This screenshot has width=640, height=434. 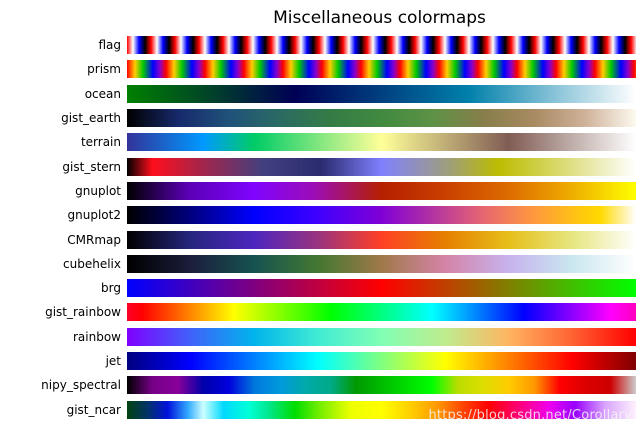 I want to click on colormap-label: gnuplot, so click(x=98, y=190).